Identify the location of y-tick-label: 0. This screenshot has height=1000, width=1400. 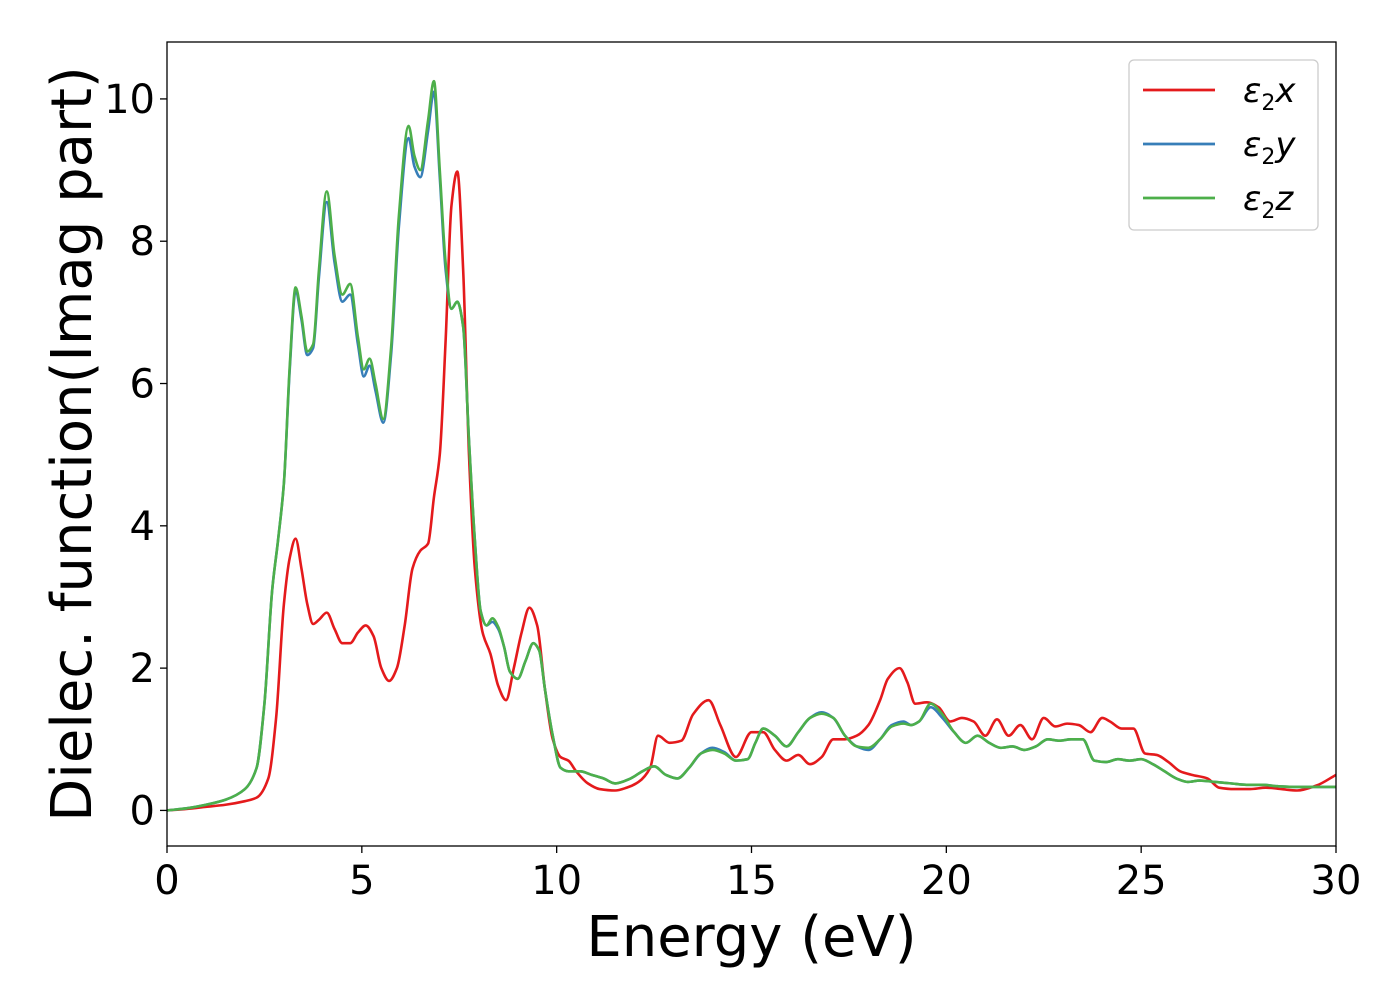
(142, 811).